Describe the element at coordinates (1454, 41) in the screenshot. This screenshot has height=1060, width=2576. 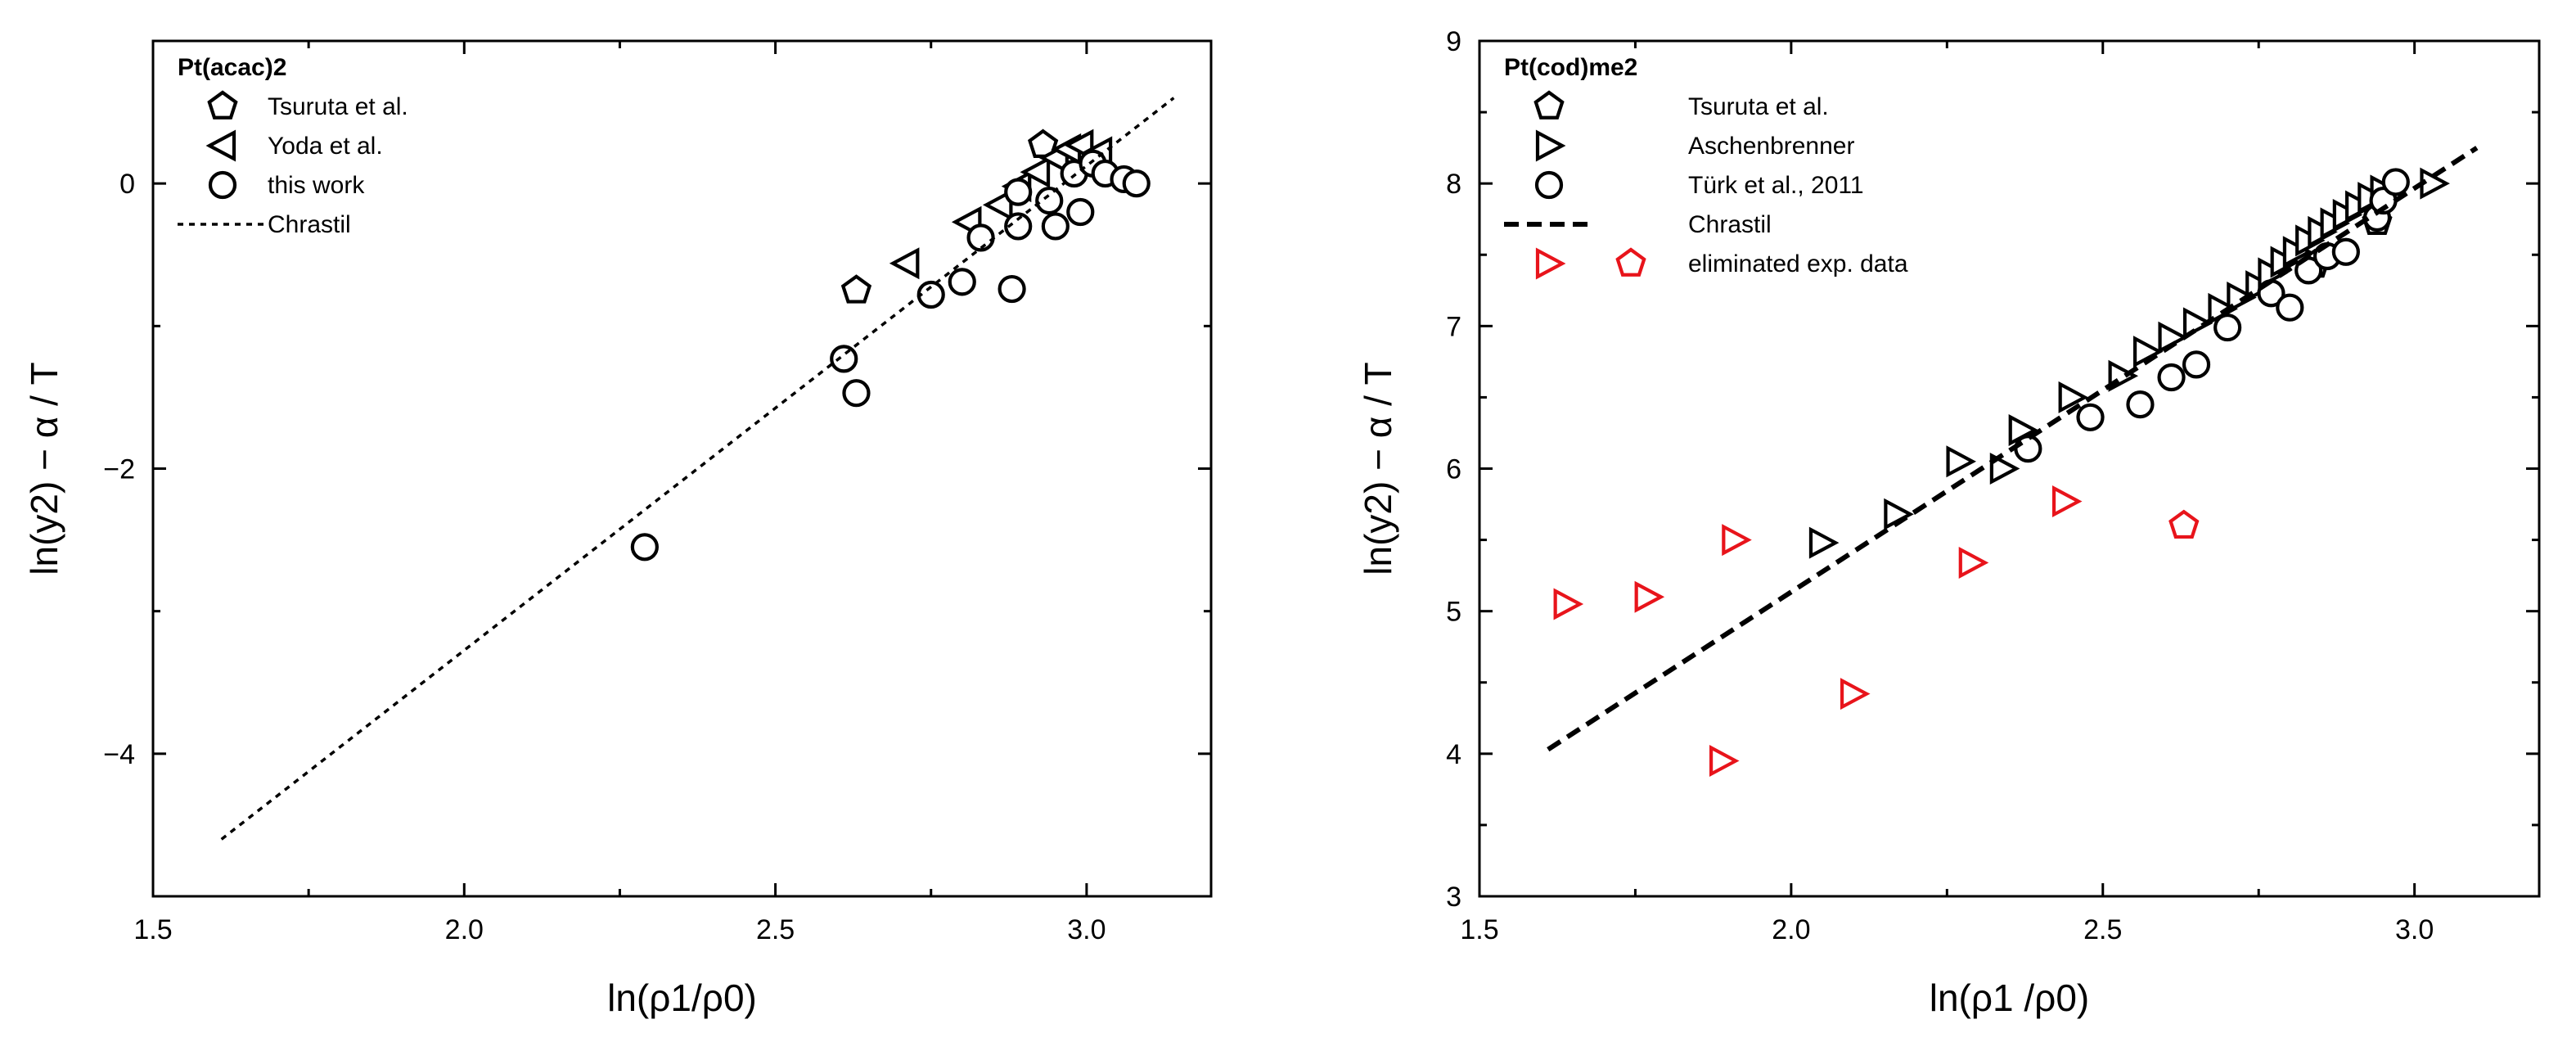
I see `y-tick-label: 9` at that location.